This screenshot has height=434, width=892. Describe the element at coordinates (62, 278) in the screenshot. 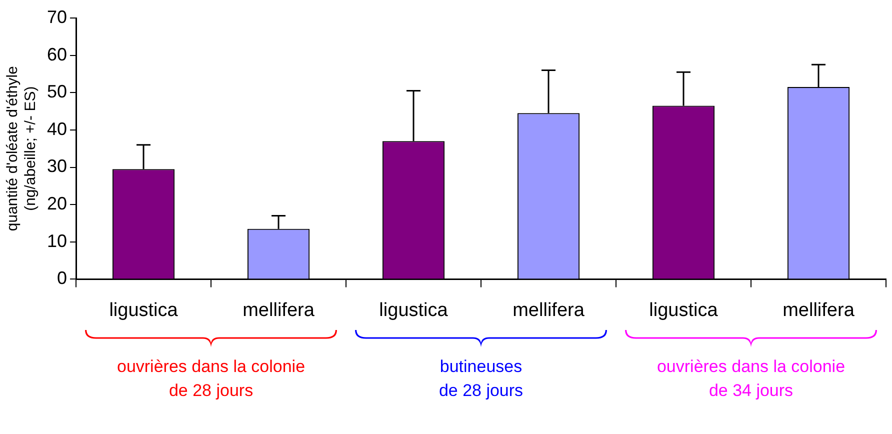

I see `y-tick-label: 0` at that location.